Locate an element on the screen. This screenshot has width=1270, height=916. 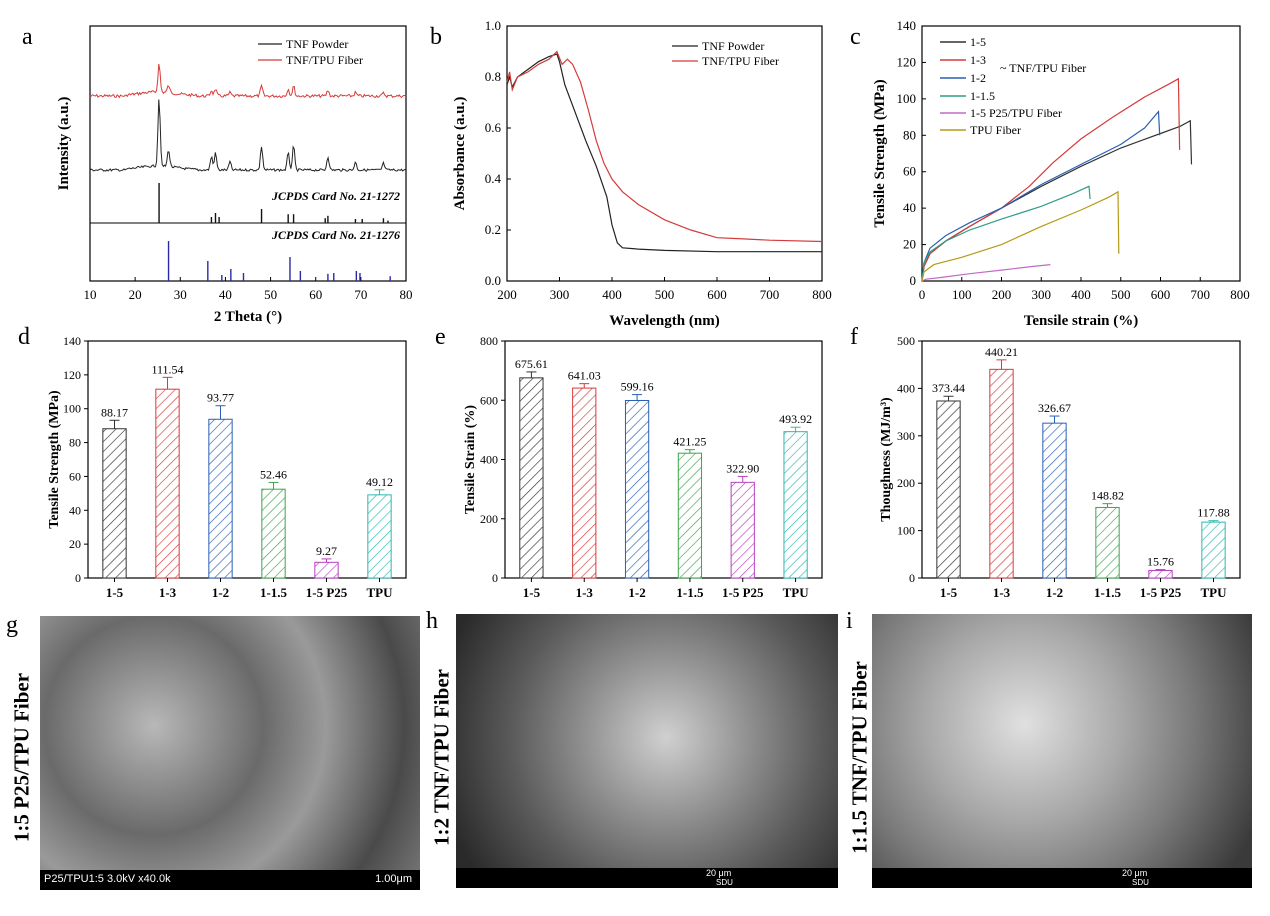
y-tick-label: 140 is located at coordinates (72, 341).